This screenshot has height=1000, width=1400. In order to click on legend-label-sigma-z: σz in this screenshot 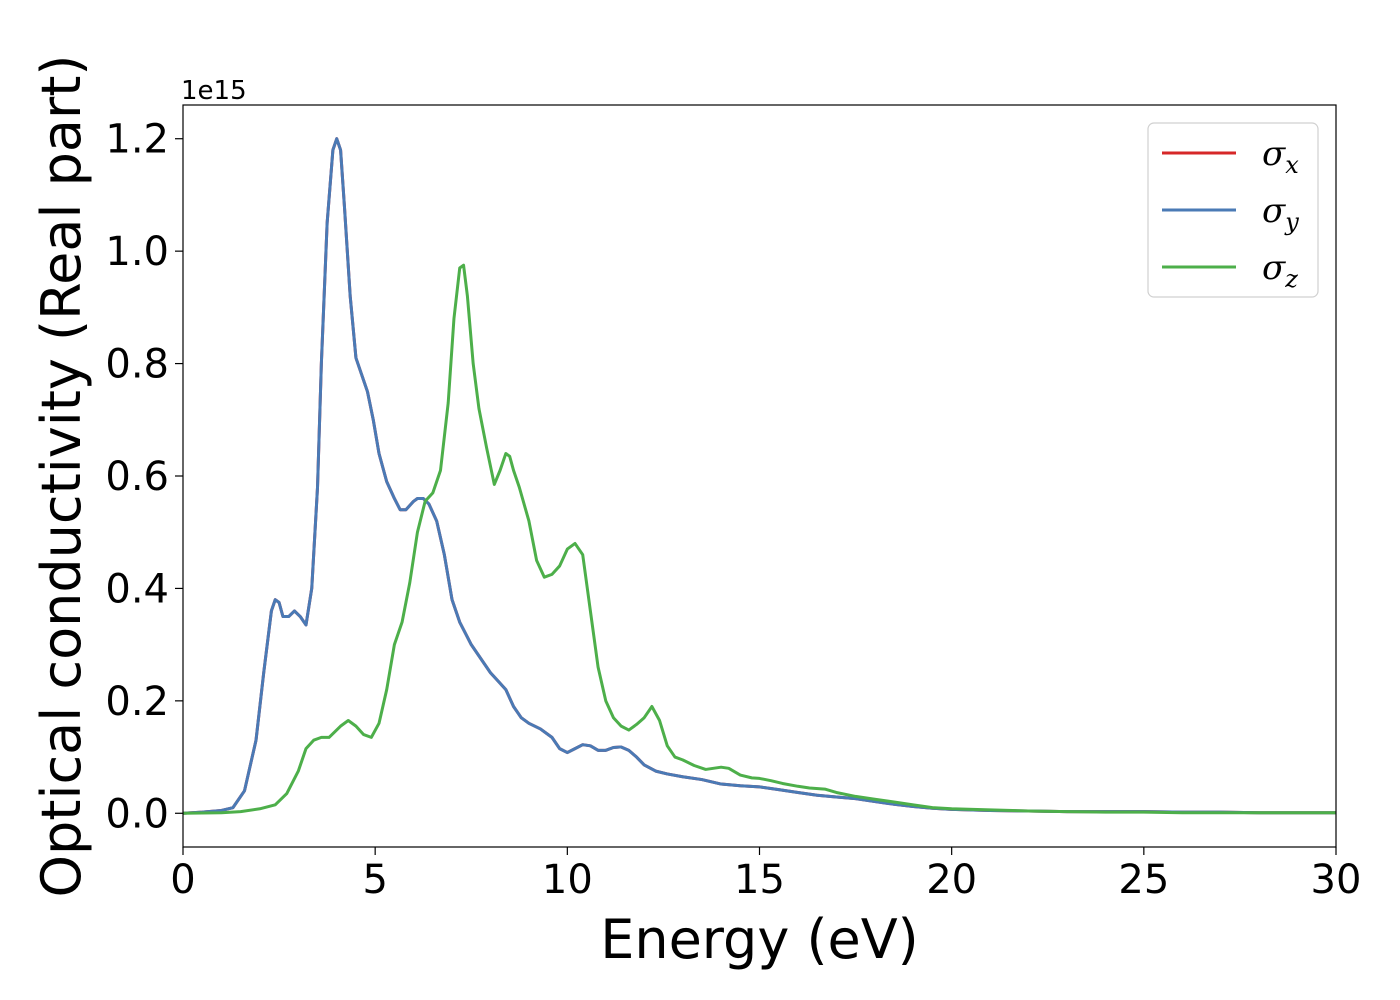, I will do `click(1280, 270)`.